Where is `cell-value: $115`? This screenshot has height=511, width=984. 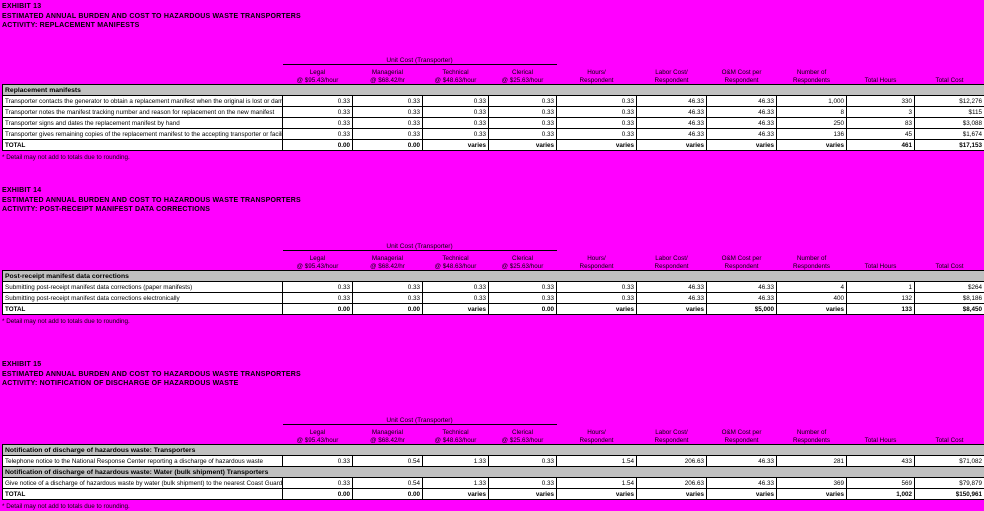
cell-value: $115 is located at coordinates (949, 112).